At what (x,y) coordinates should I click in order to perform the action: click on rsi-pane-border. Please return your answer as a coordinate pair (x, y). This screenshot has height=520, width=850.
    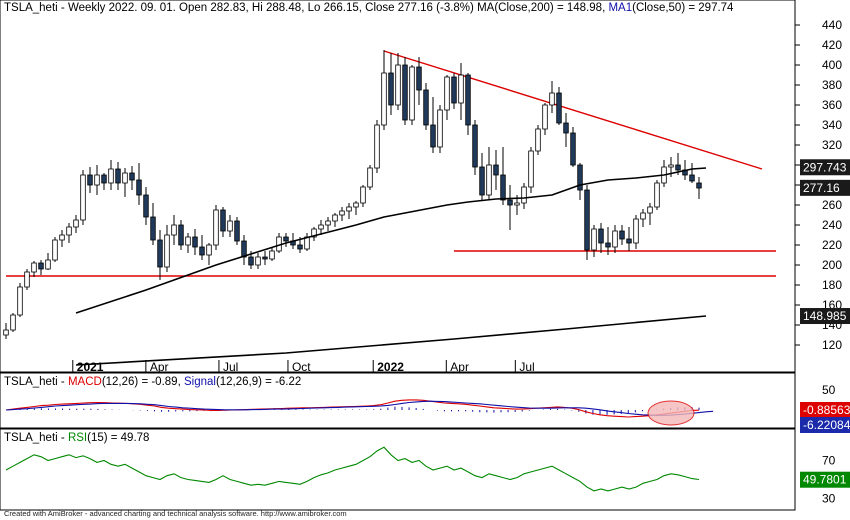
    Looking at the image, I should click on (398, 469).